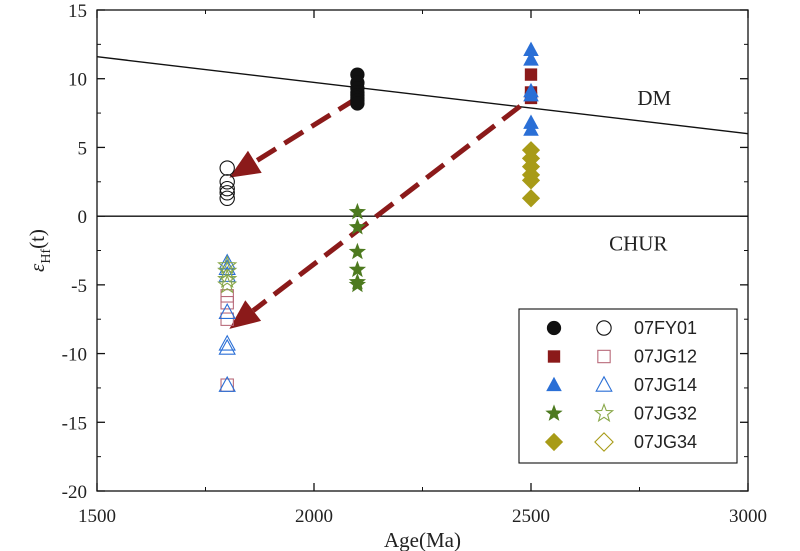  Describe the element at coordinates (748, 516) in the screenshot. I see `x-tick-label: 3000` at that location.